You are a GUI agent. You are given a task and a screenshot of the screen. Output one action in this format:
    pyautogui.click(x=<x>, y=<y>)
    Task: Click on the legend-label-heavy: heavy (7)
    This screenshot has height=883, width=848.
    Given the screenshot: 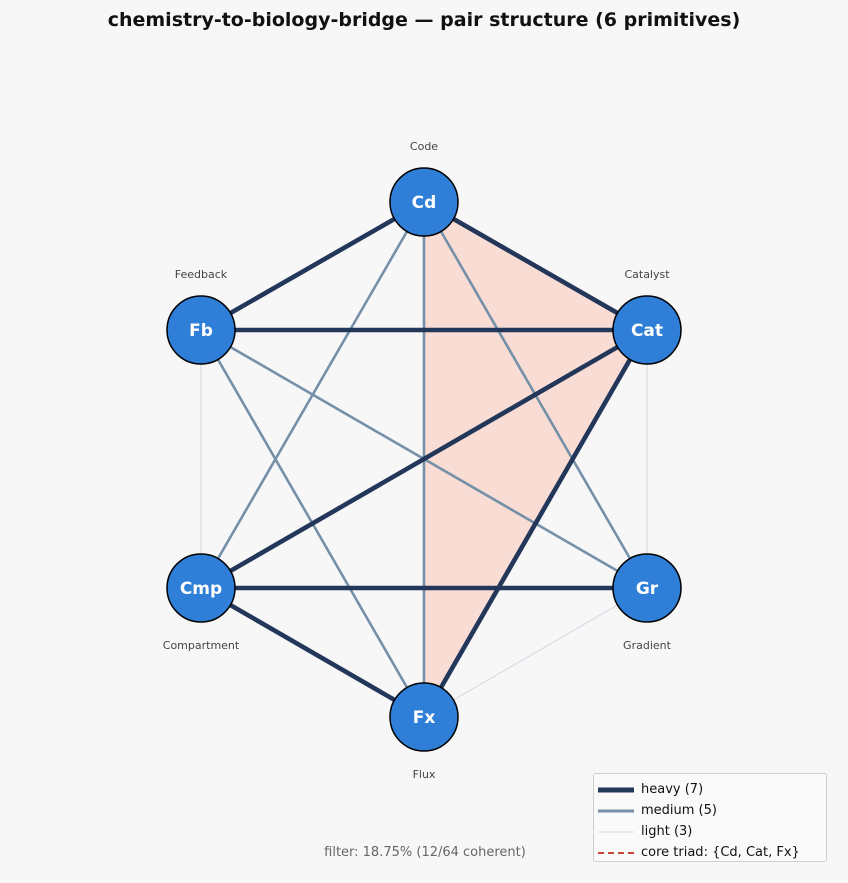 What is the action you would take?
    pyautogui.click(x=672, y=789)
    